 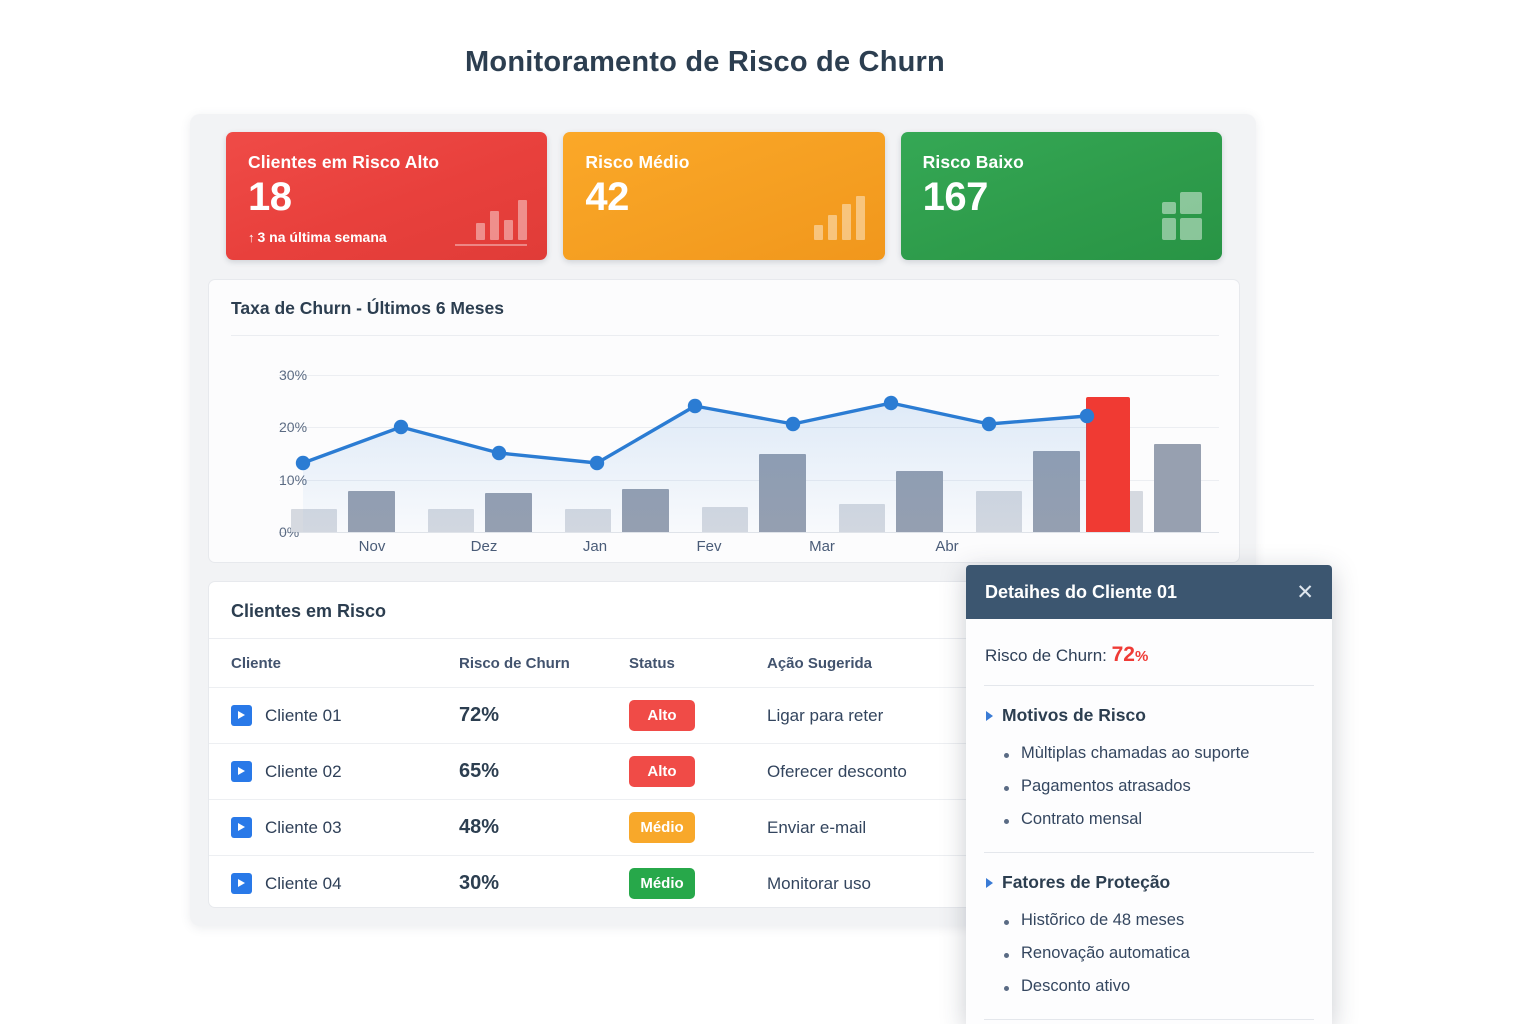 I want to click on kpi-delta: ↑ 3 na última semana, so click(x=317, y=237).